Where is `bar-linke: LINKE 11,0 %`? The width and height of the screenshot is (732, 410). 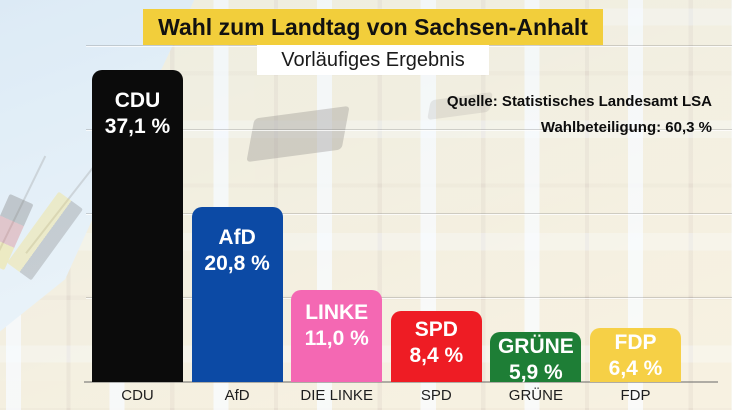
bar-linke: LINKE 11,0 % is located at coordinates (337, 335).